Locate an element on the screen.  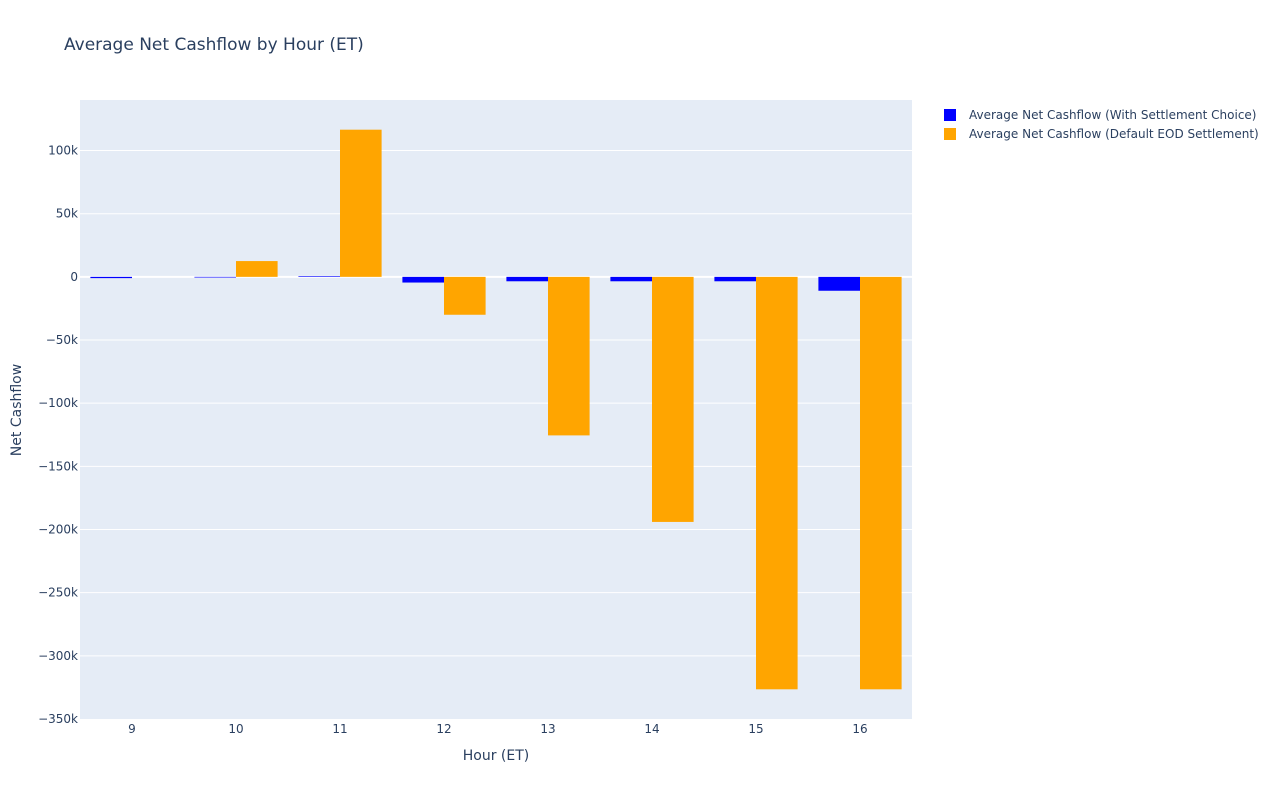
y-tick-label: −150k is located at coordinates (58, 466).